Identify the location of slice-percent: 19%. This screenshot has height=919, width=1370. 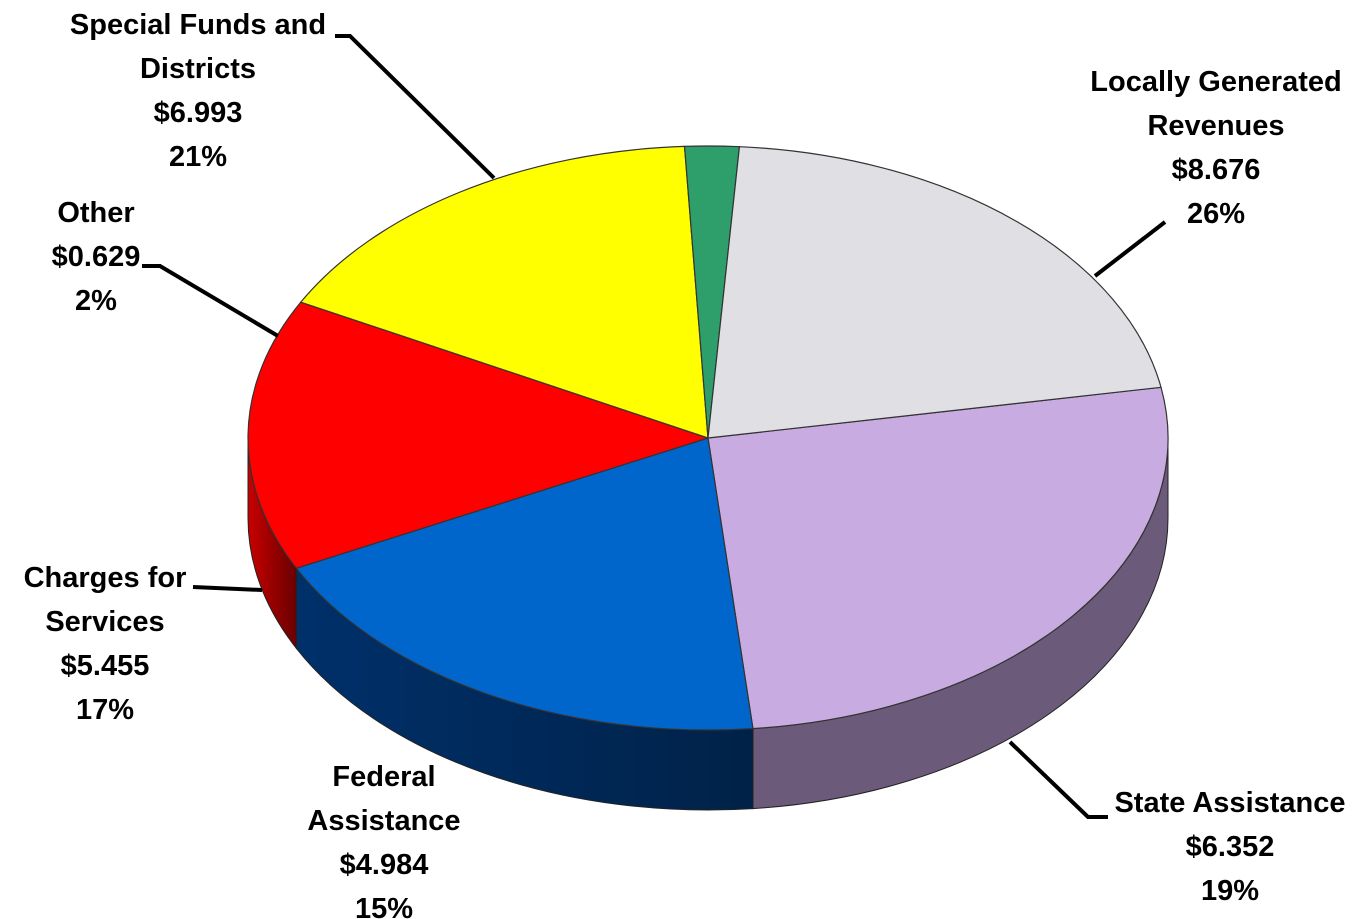
(1230, 891).